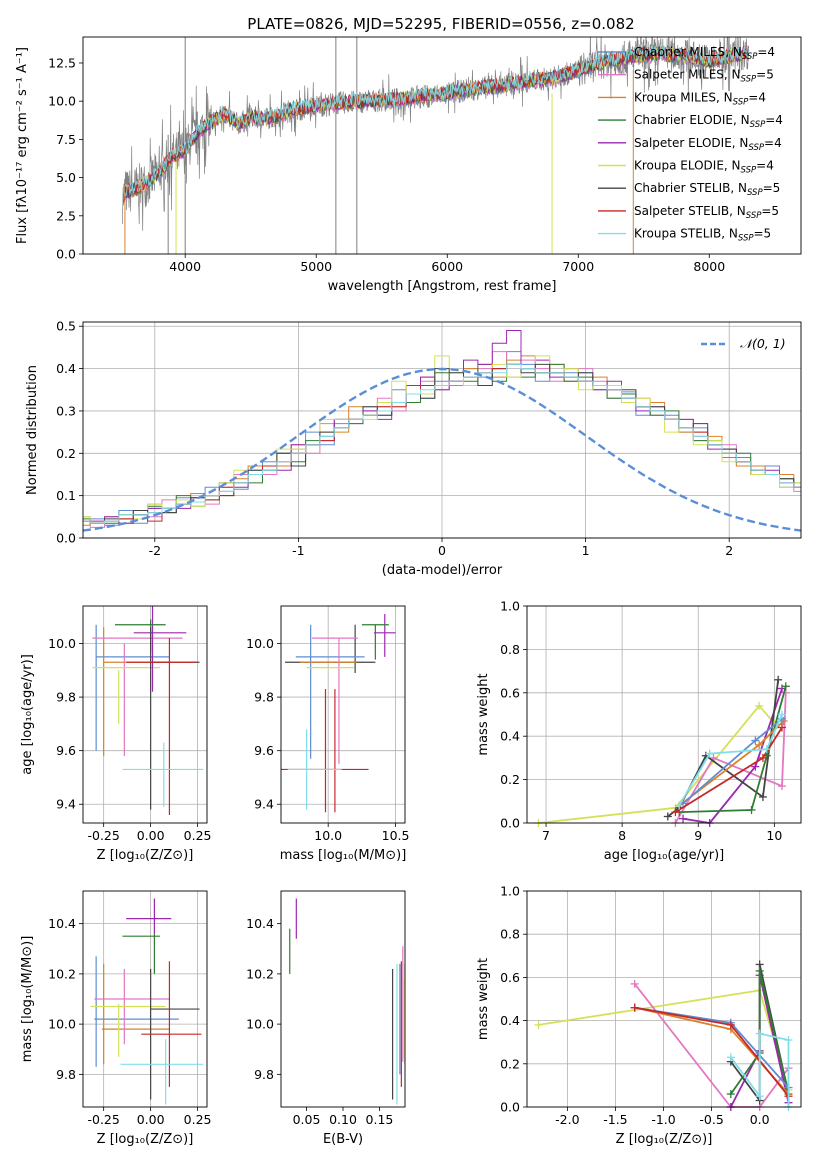 This screenshot has height=1170, width=819. Describe the element at coordinates (264, 750) in the screenshot. I see `y-tick-label: 9.6` at that location.